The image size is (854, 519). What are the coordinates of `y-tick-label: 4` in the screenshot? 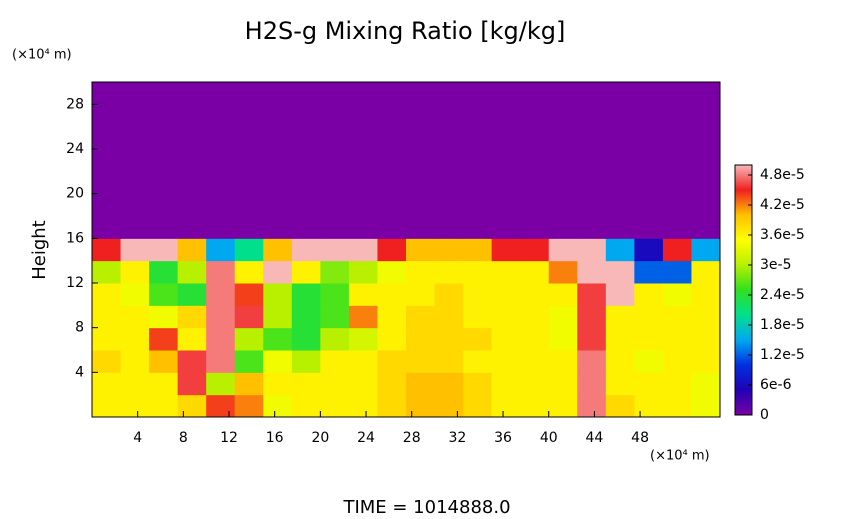 It's located at (79, 372).